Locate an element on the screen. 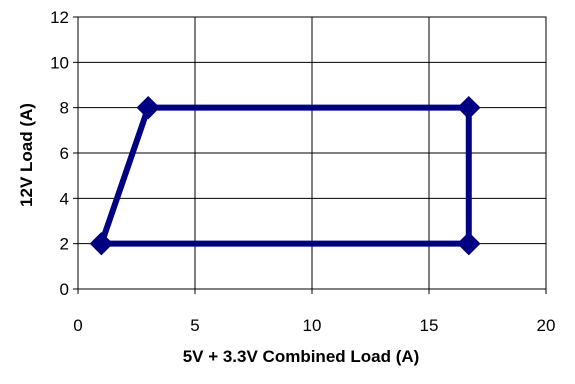  x-tick-label: 10 is located at coordinates (312, 325).